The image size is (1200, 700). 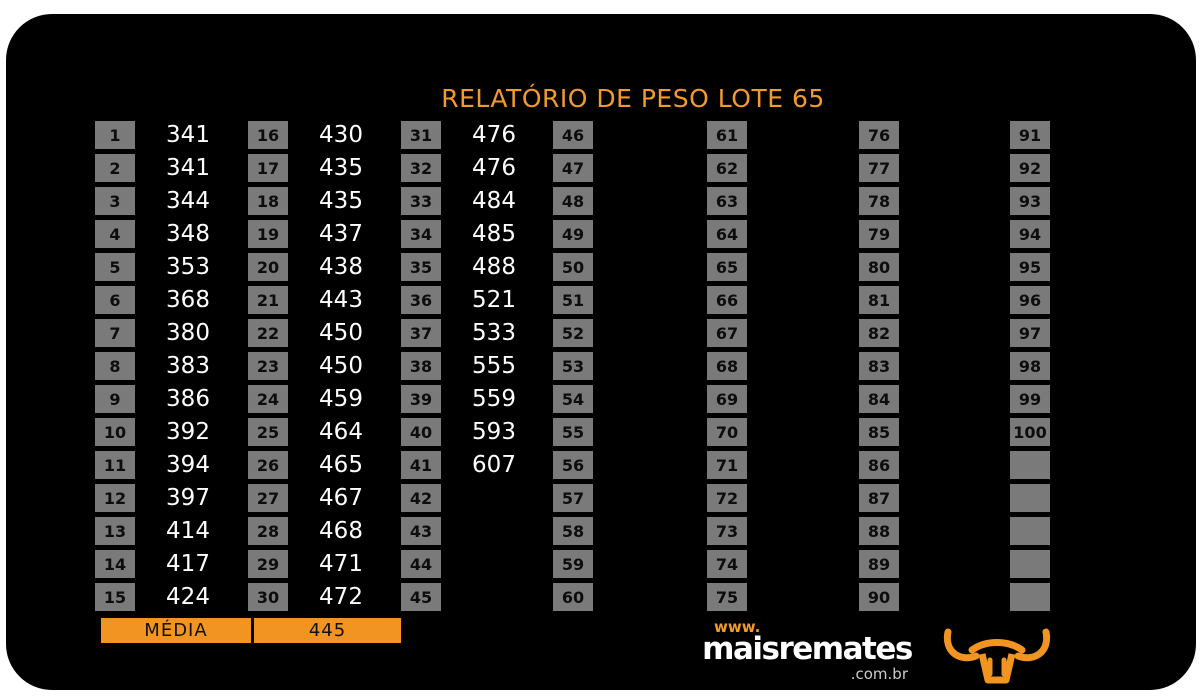 What do you see at coordinates (727, 564) in the screenshot?
I see `animal-number: 74` at bounding box center [727, 564].